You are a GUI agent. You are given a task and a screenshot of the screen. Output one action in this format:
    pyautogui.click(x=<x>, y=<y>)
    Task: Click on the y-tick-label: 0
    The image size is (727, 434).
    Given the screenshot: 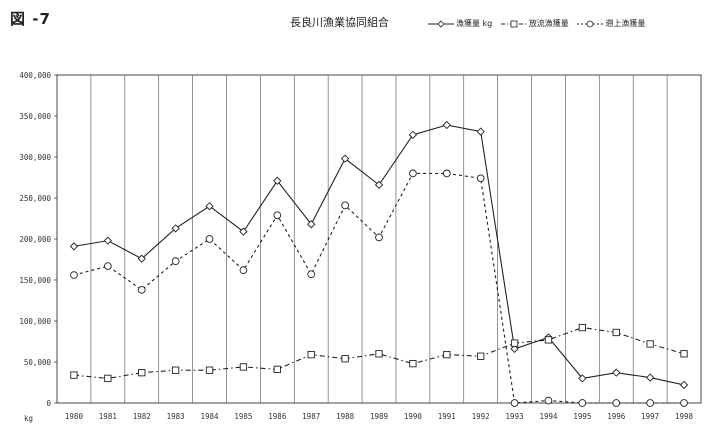 What is the action you would take?
    pyautogui.click(x=48, y=403)
    